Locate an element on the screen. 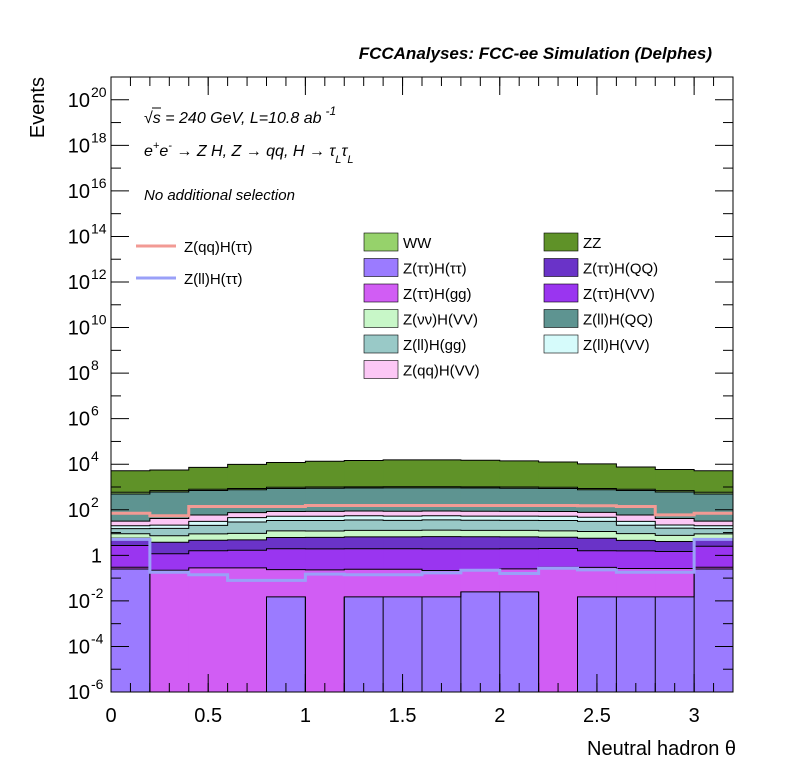  legend-label: Z(νν)H(VV) is located at coordinates (440, 320).